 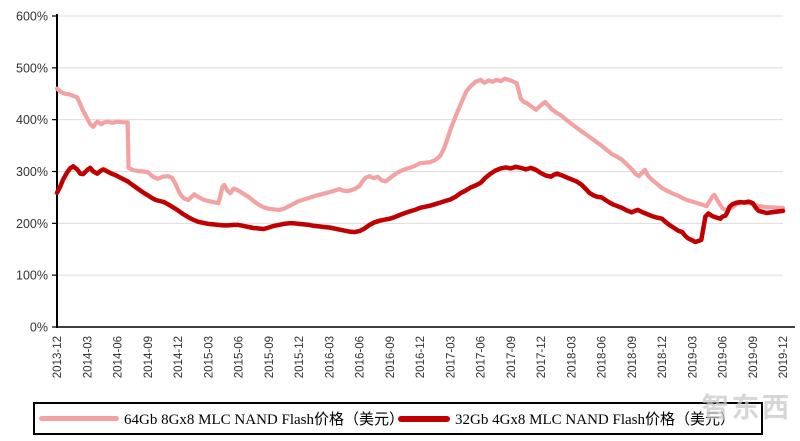 I want to click on x-tick-label: 2017-06, so click(x=482, y=357).